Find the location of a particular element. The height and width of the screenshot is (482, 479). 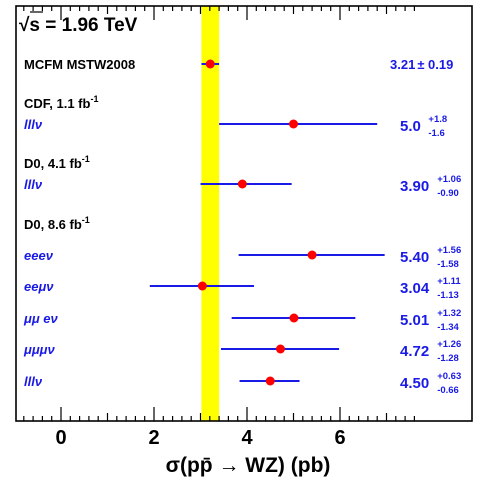

x-tick-label: 2 is located at coordinates (153, 438).